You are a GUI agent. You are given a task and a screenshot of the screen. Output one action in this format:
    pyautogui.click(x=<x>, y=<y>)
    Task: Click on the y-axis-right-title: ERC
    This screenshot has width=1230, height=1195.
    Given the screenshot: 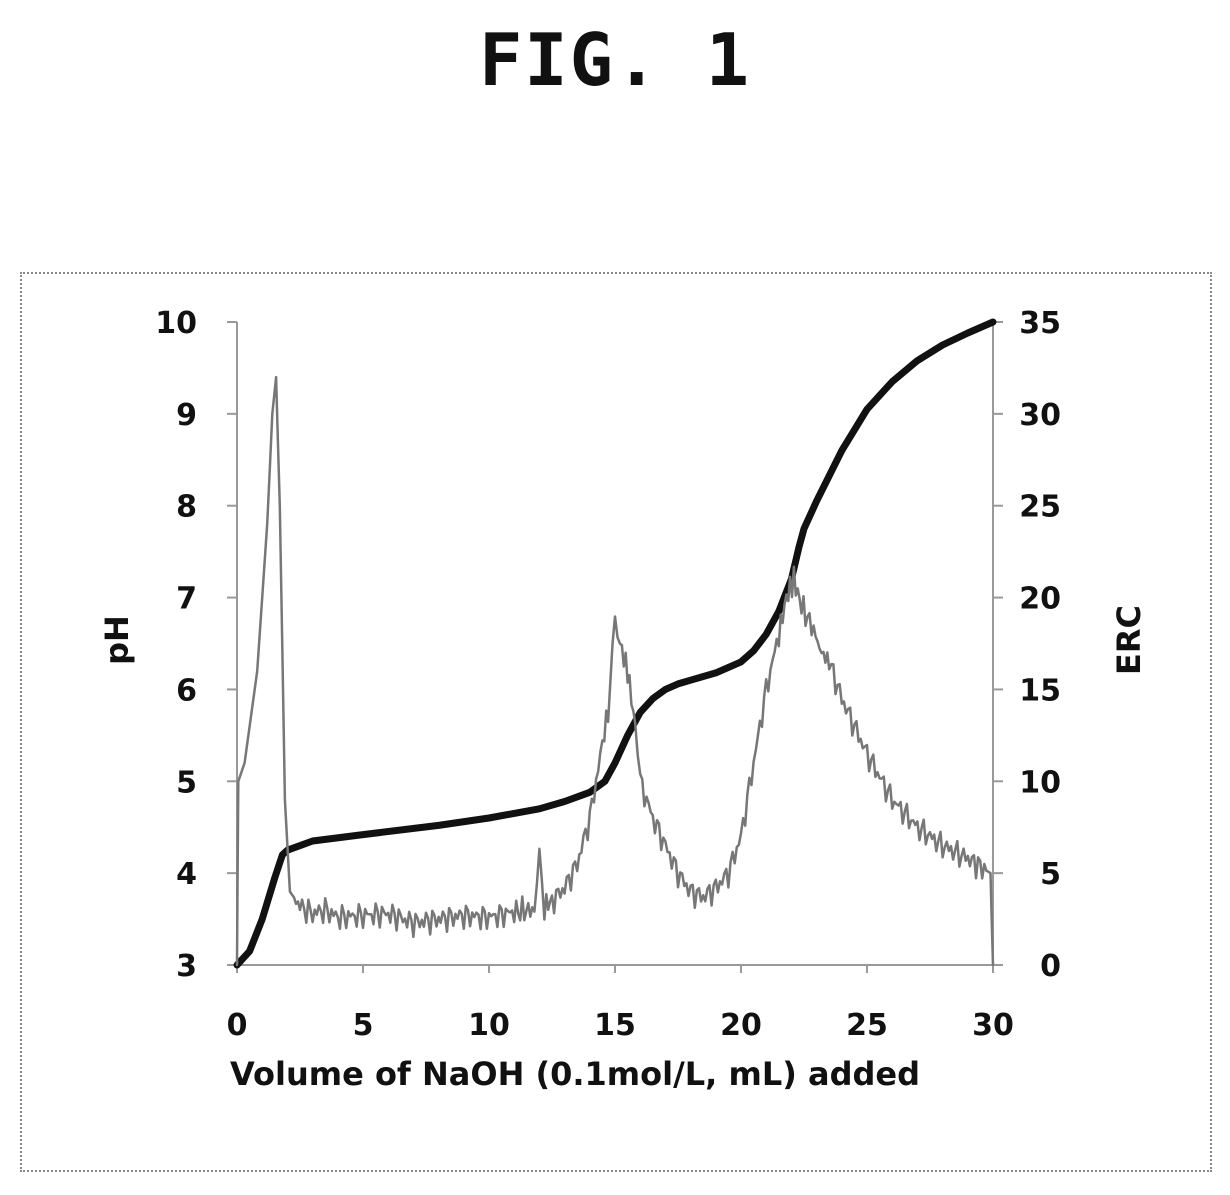 What is the action you would take?
    pyautogui.click(x=1129, y=640)
    